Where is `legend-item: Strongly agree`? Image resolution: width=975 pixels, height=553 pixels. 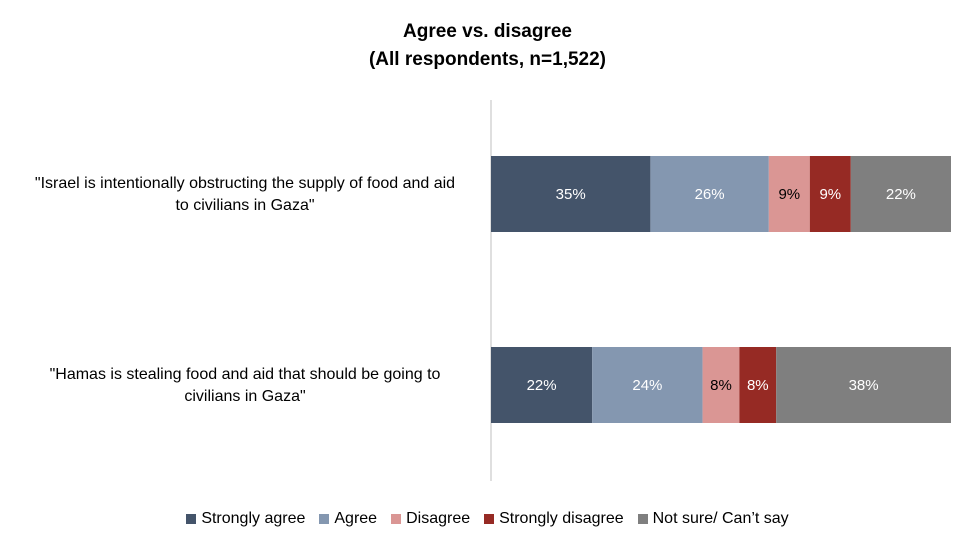
legend-item: Strongly agree is located at coordinates (245, 519).